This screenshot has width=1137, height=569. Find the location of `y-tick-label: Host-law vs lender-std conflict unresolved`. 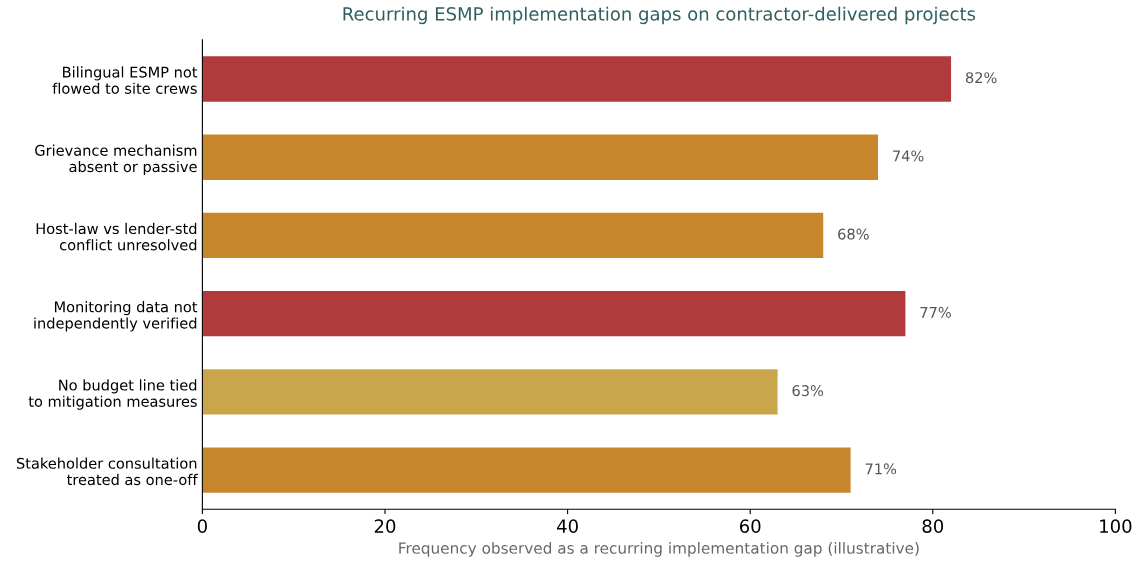

y-tick-label: Host-law vs lender-std conflict unresolved is located at coordinates (116, 236).